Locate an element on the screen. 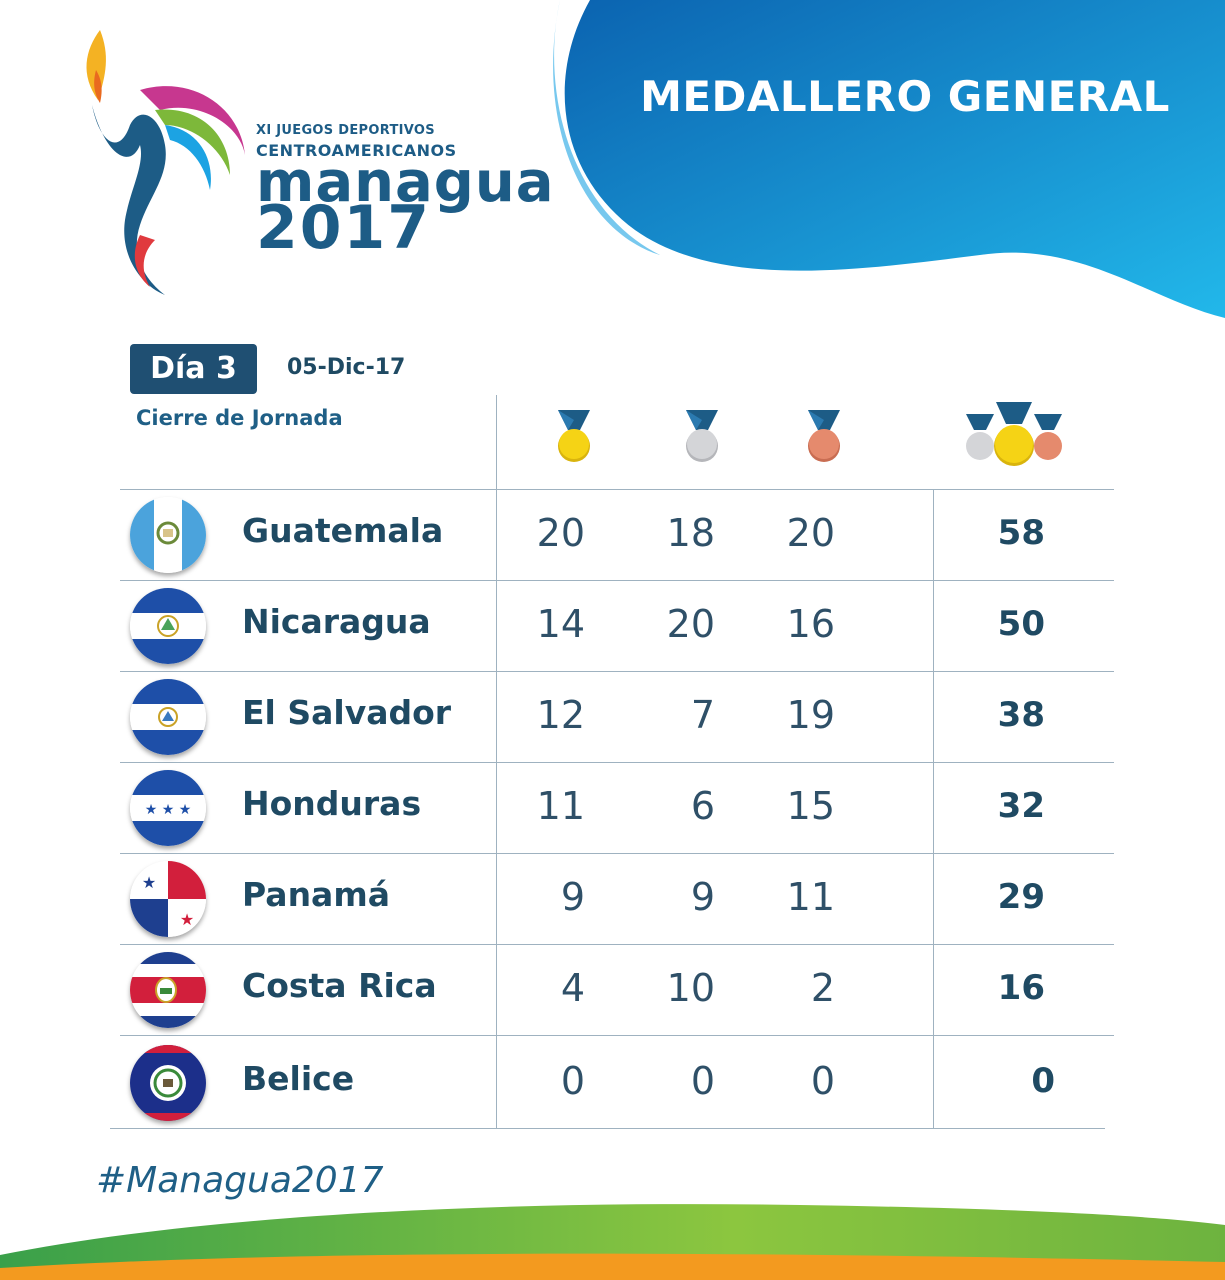 The width and height of the screenshot is (1225, 1280). logo-year: 2017 is located at coordinates (343, 228).